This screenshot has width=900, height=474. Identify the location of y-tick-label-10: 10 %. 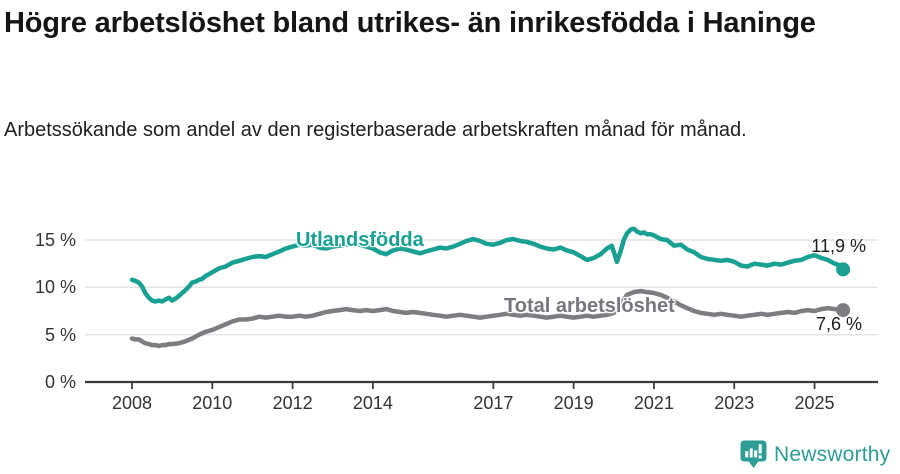
(55, 287).